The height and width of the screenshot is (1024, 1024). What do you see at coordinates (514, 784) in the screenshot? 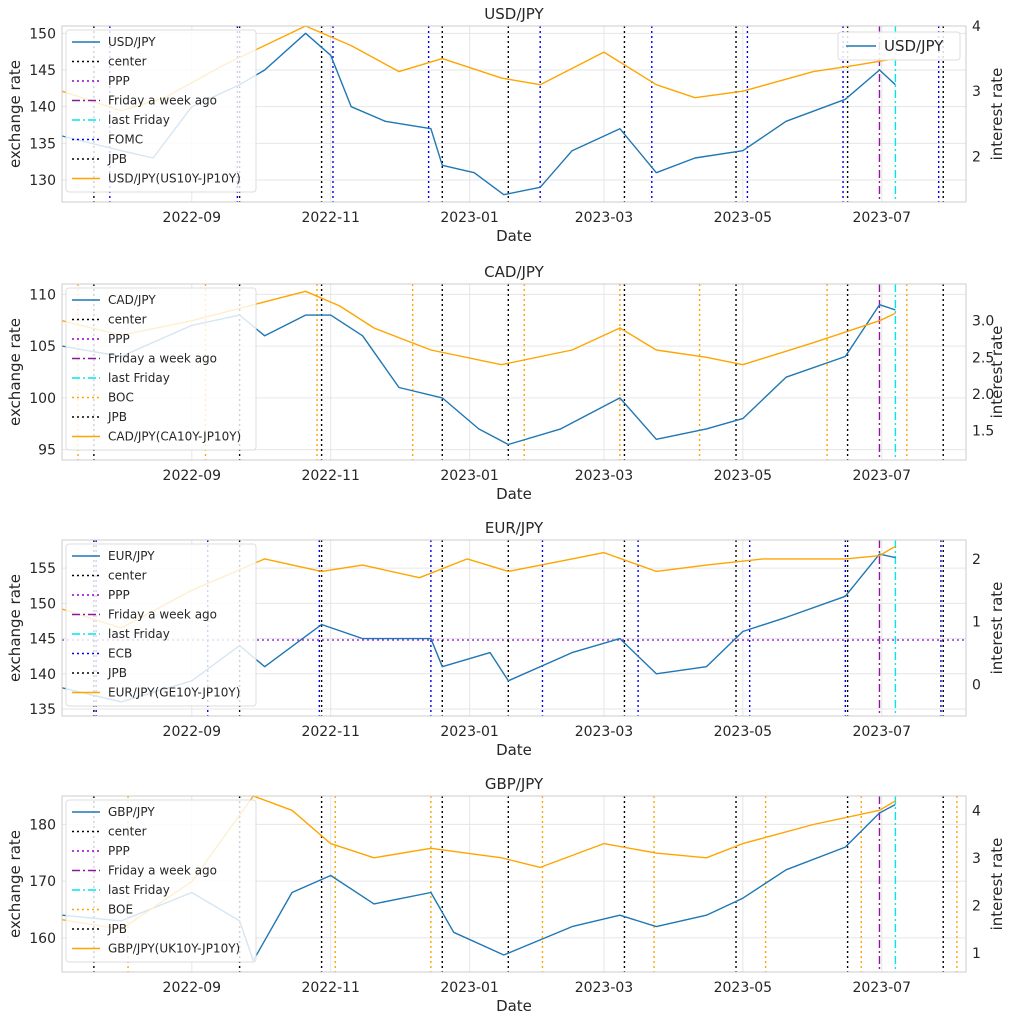
I see `chart-title: GBP/JPY` at bounding box center [514, 784].